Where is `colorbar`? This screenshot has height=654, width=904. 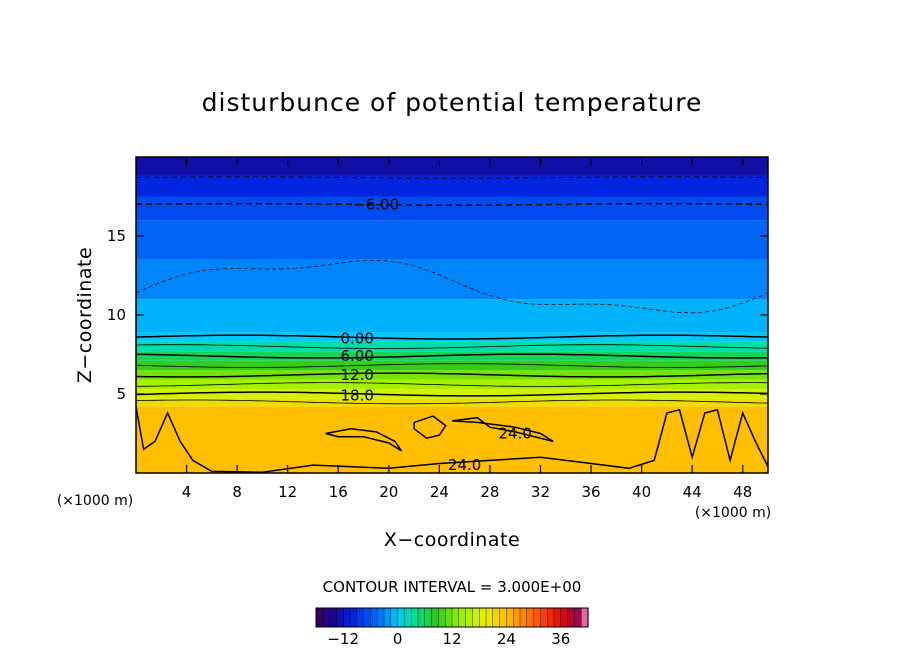 colorbar is located at coordinates (452, 617).